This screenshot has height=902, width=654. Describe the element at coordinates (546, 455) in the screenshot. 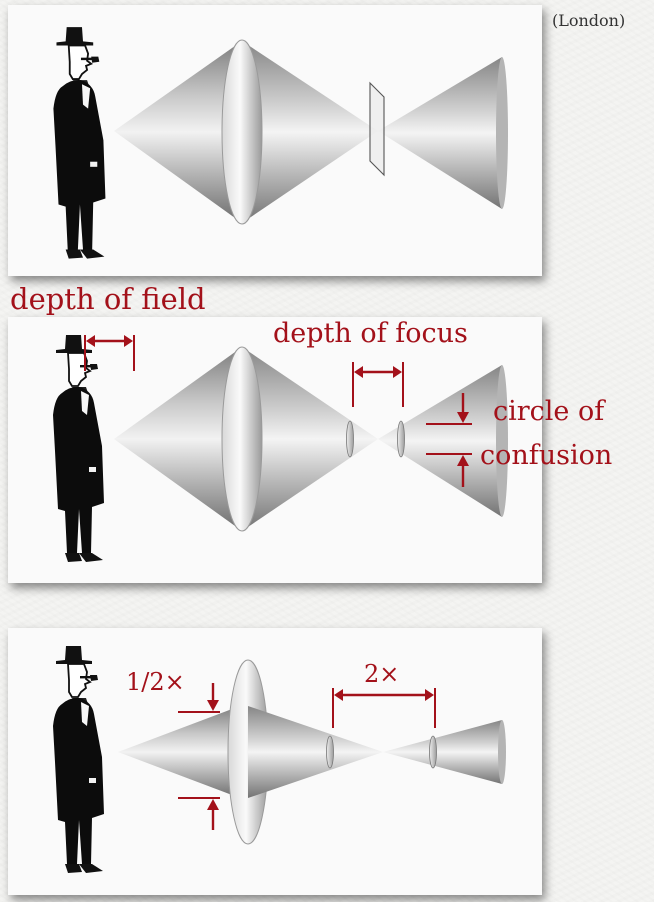

I see `confusion-label: confusion` at that location.